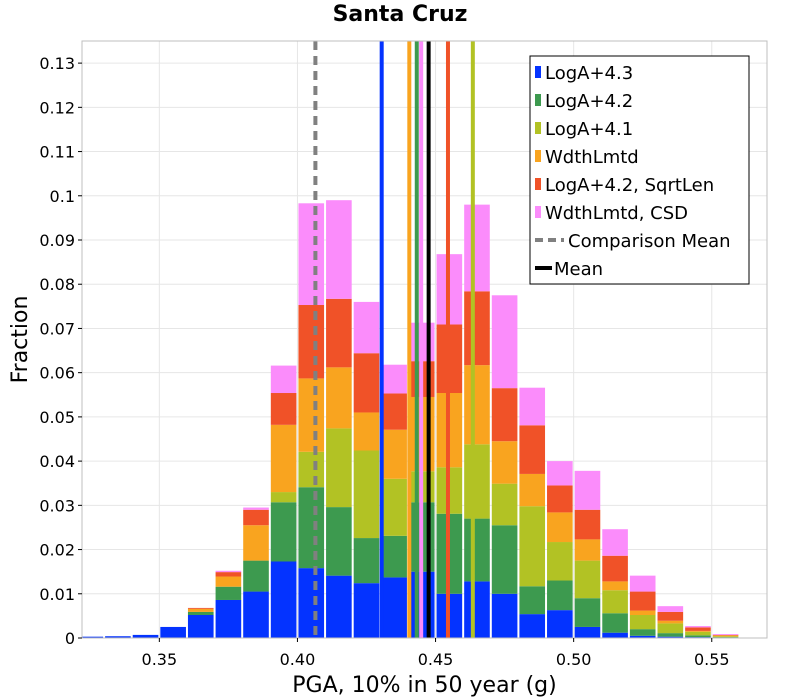 This screenshot has width=800, height=700. I want to click on y-tick-label: 0.09, so click(57, 240).